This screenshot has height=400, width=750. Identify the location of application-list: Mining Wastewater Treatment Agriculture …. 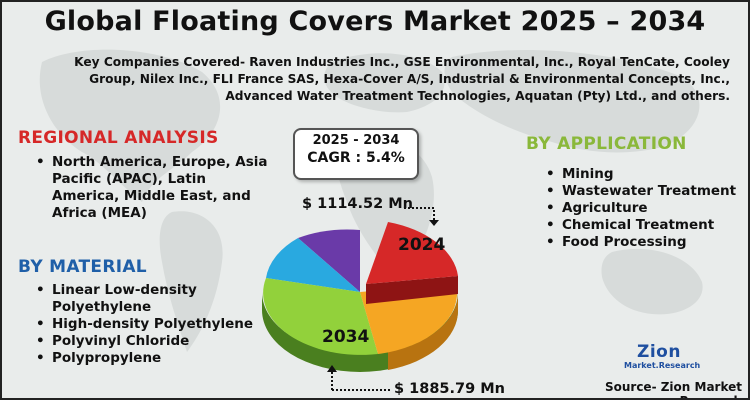
(644, 208).